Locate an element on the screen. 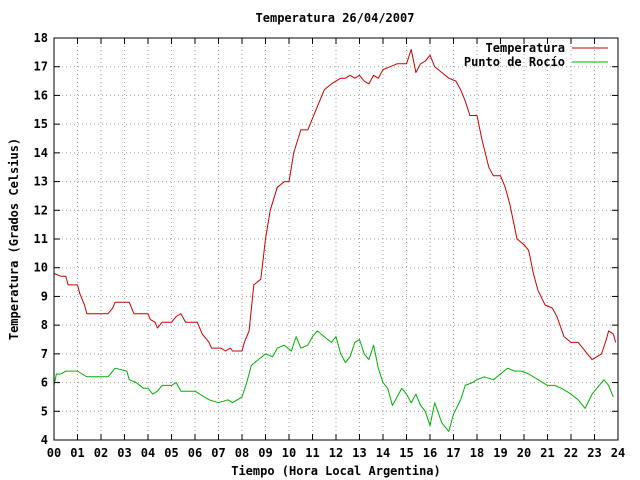 The image size is (640, 480). y-tick-label: 12 is located at coordinates (41, 210).